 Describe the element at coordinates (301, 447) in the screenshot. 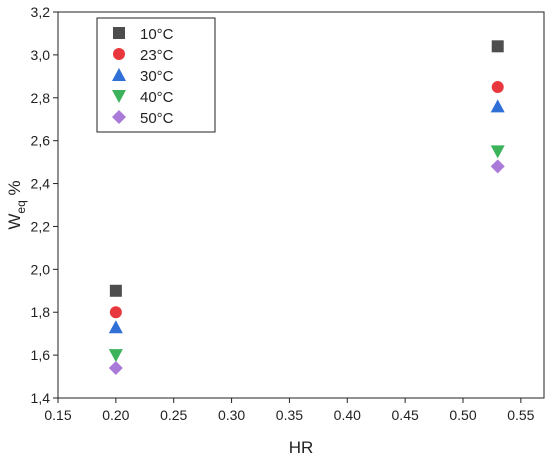

I see `x-axis-title: HR` at that location.